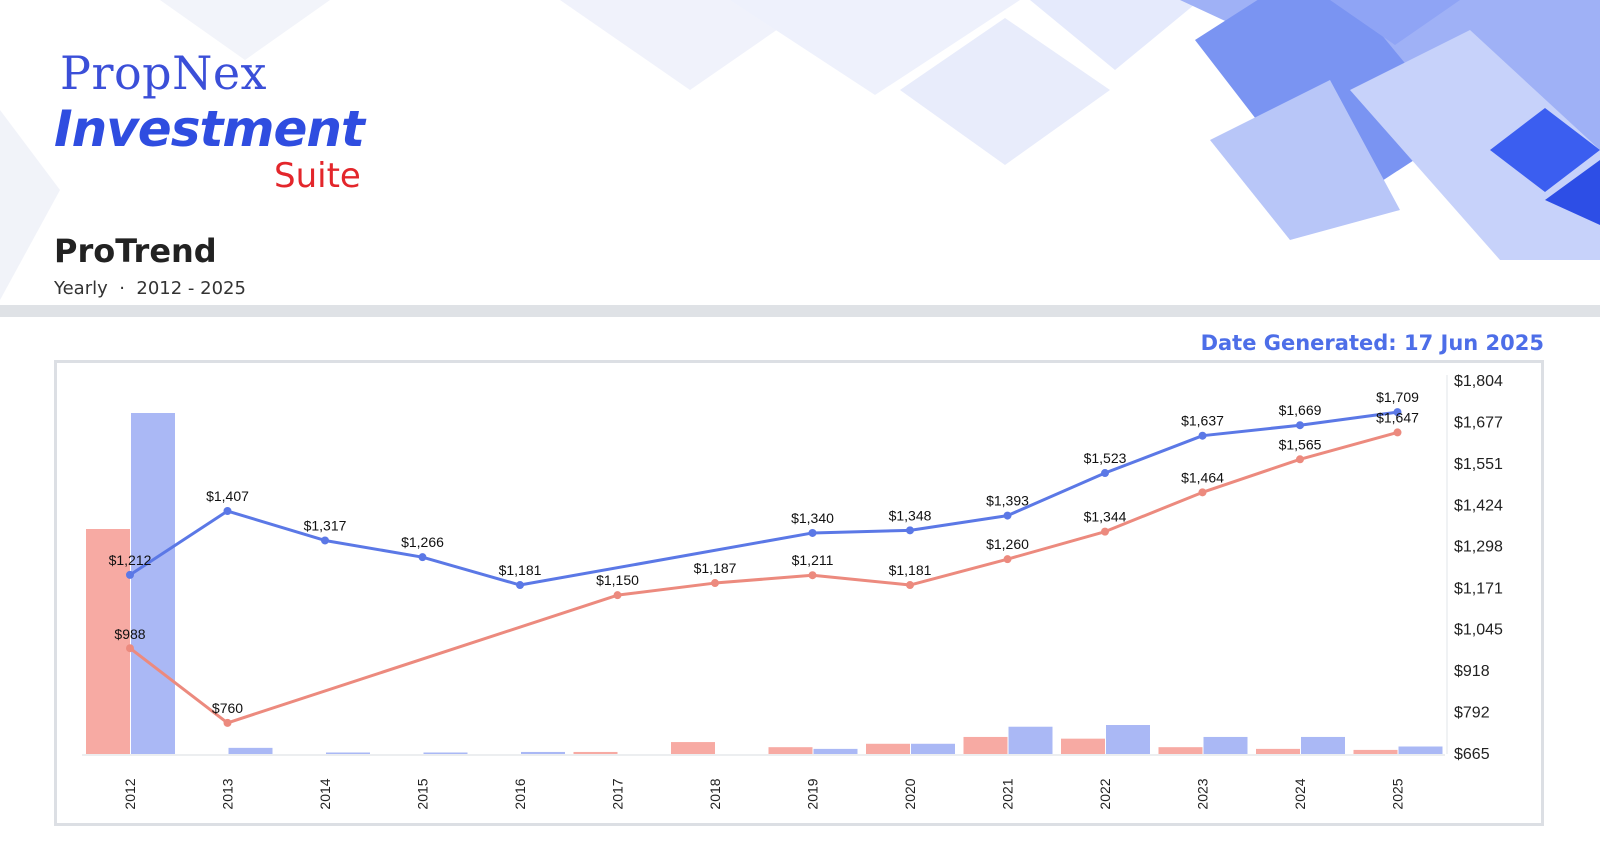 Image resolution: width=1600 pixels, height=863 pixels. What do you see at coordinates (715, 793) in the screenshot?
I see `x-tick-label: 2018` at bounding box center [715, 793].